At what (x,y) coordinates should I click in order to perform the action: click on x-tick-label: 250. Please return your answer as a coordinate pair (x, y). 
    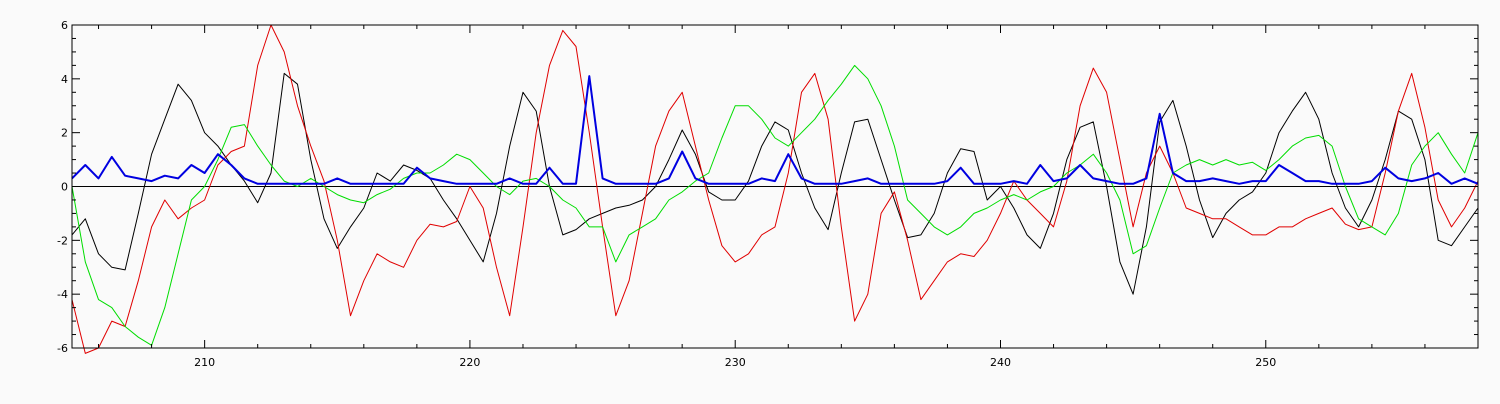
    Looking at the image, I should click on (1265, 362).